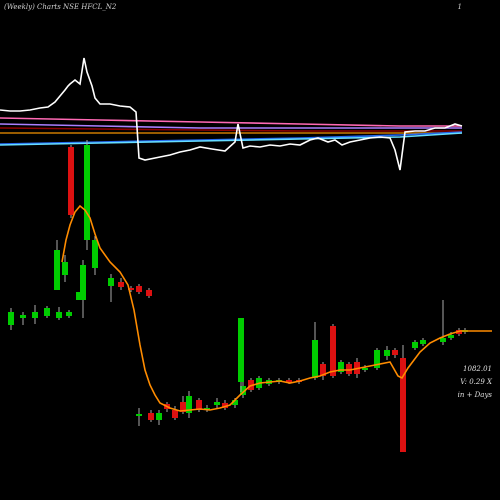 Image resolution: width=500 pixels, height=500 pixels. What do you see at coordinates (60, 7) in the screenshot?
I see `chart-header-left: (Weekly) Charts NSE HFCL_N2` at bounding box center [60, 7].